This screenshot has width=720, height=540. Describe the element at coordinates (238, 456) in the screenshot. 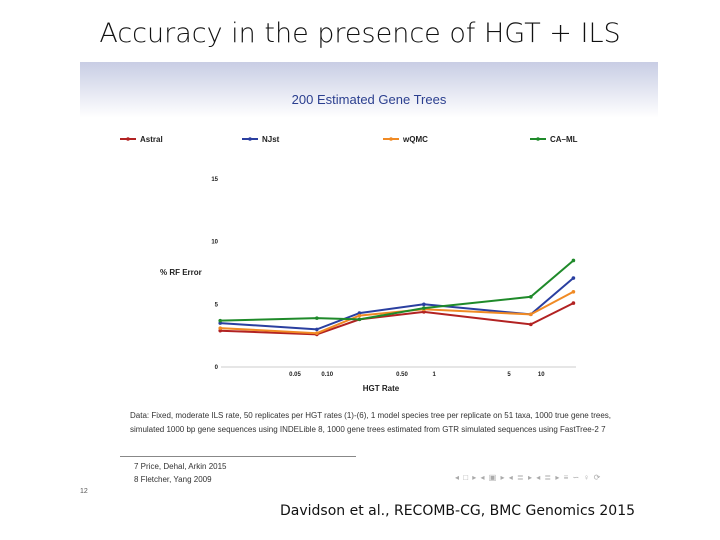

I see `footnote-divider` at that location.